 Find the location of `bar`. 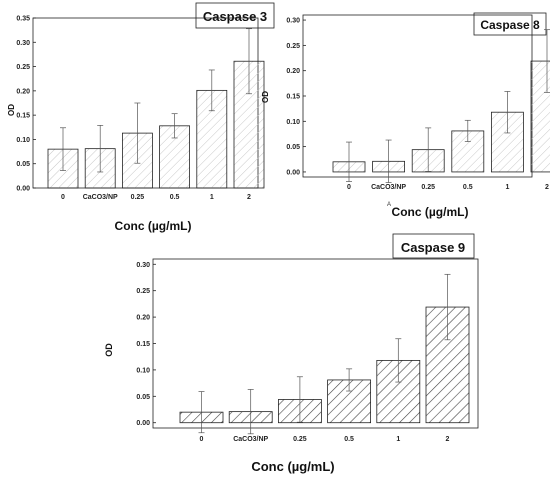

bar is located at coordinates (468, 151).